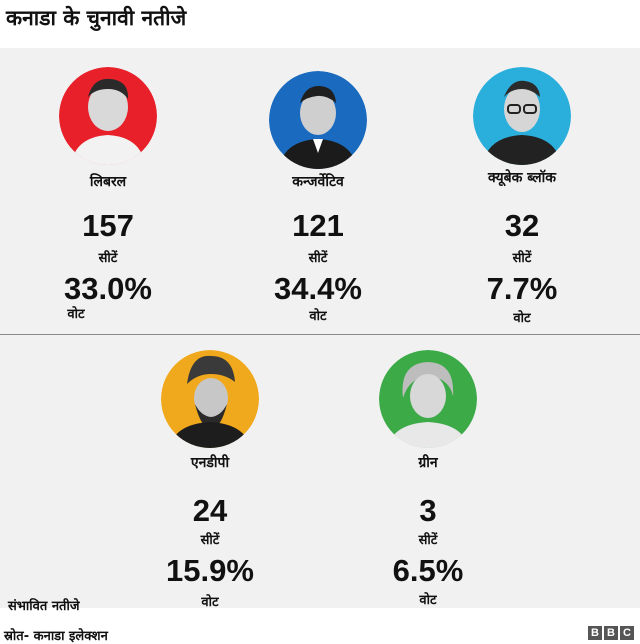 Image resolution: width=640 pixels, height=644 pixels. I want to click on vote-percent: 6.5%, so click(428, 570).